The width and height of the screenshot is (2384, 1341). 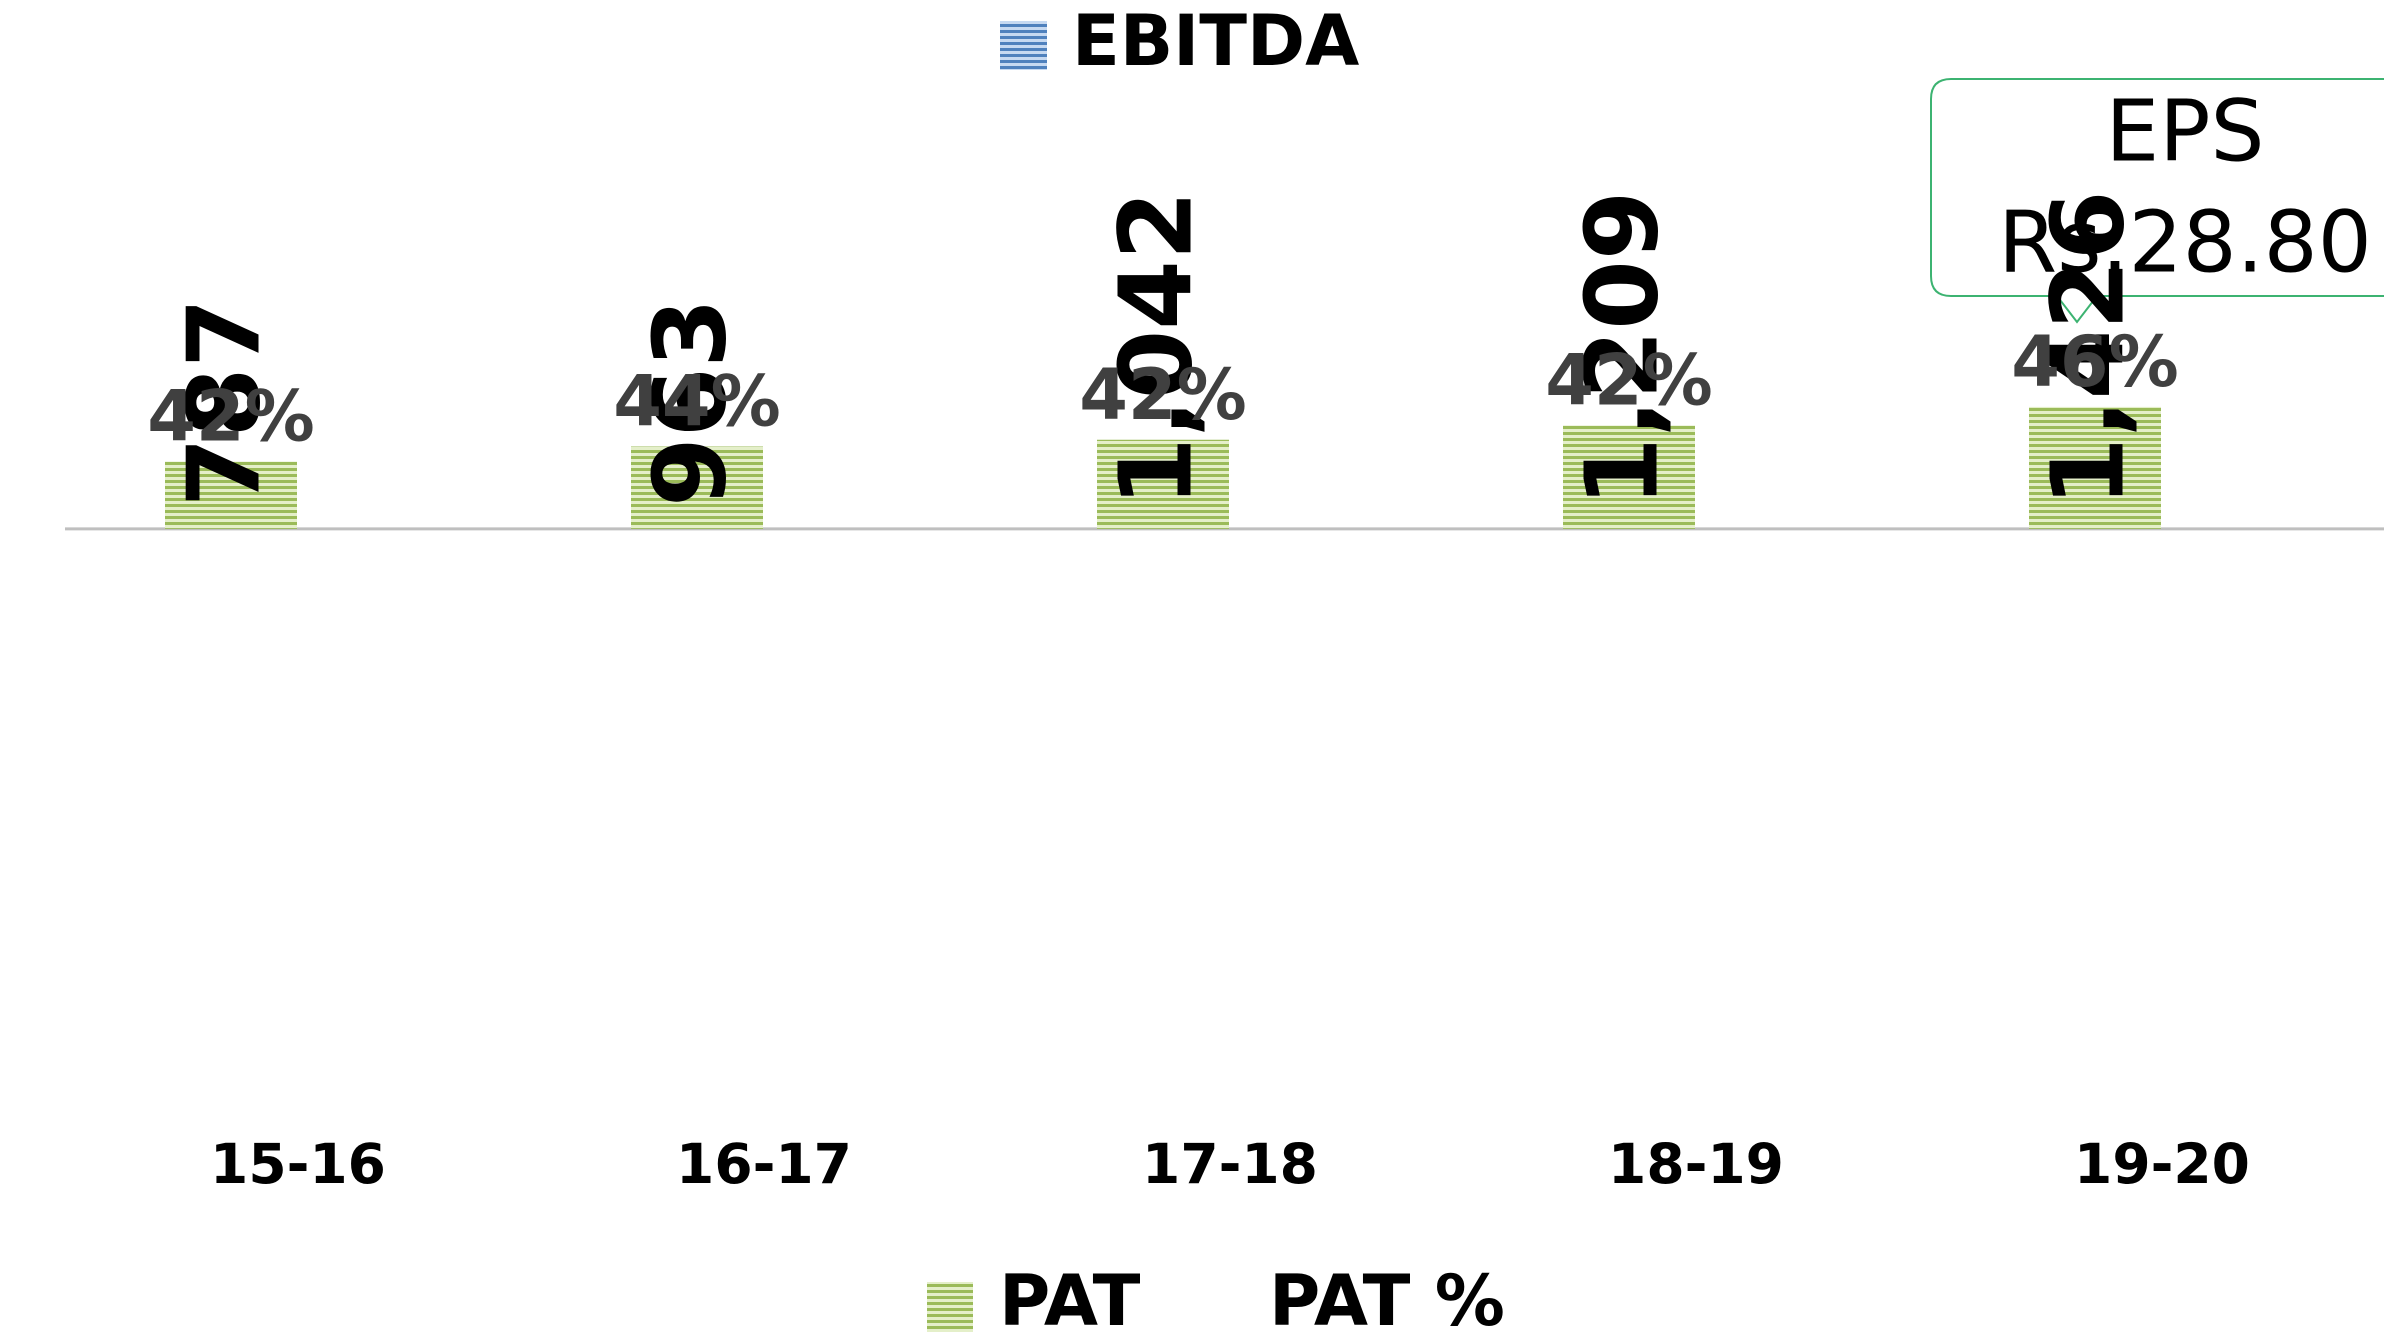 I want to click on legend-label: PAT %, so click(x=1387, y=1300).